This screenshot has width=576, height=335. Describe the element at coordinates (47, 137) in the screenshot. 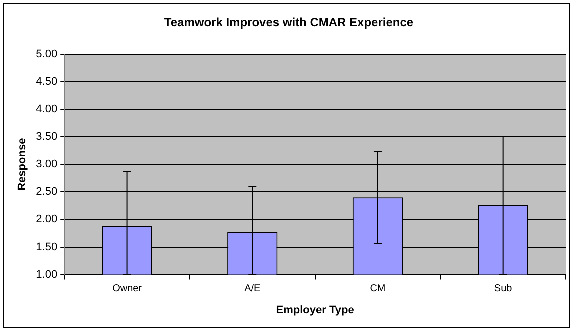

I see `y-tick-label: 3.50` at that location.